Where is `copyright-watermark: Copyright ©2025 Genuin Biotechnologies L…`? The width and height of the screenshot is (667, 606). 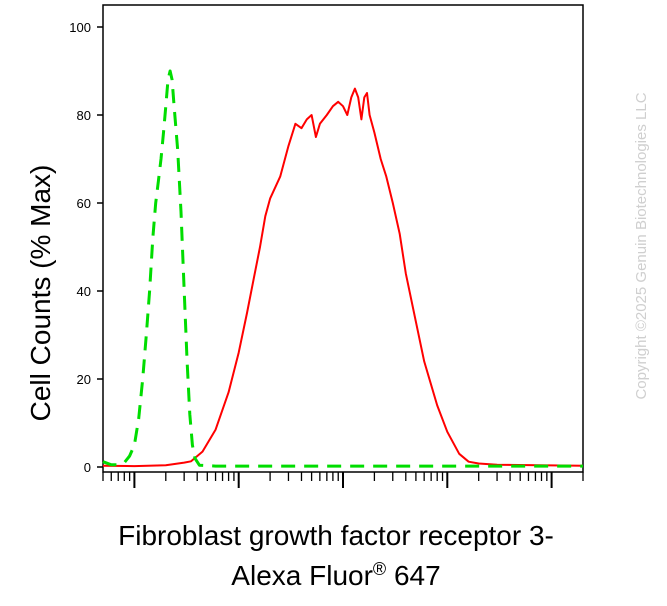
copyright-watermark: Copyright ©2025 Genuin Biotechnologies L… is located at coordinates (641, 245).